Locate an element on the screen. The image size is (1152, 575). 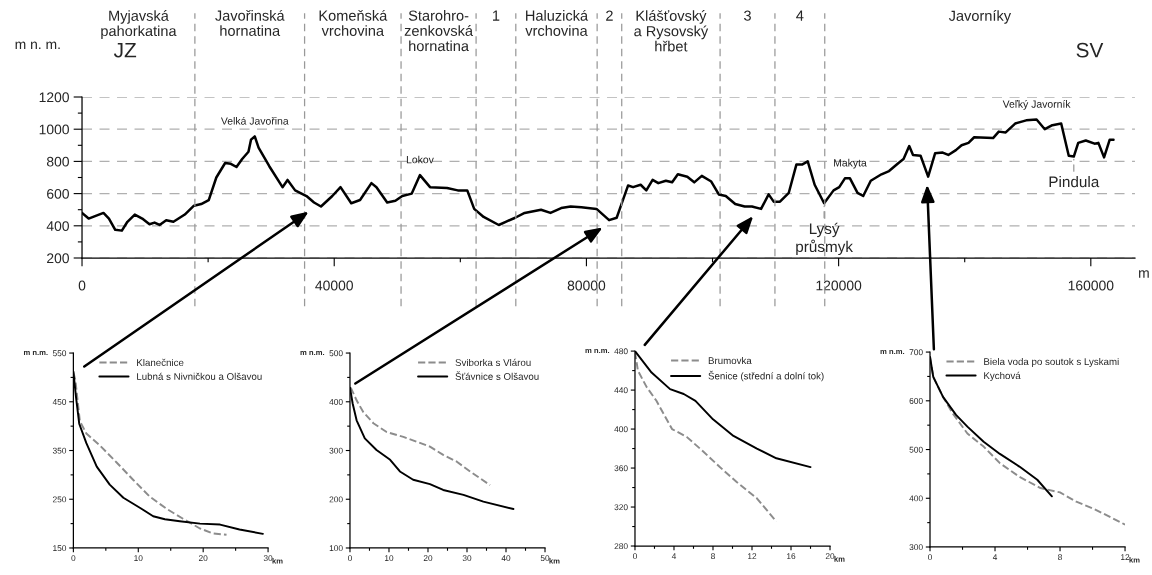
text: 4 is located at coordinates (800, 15).